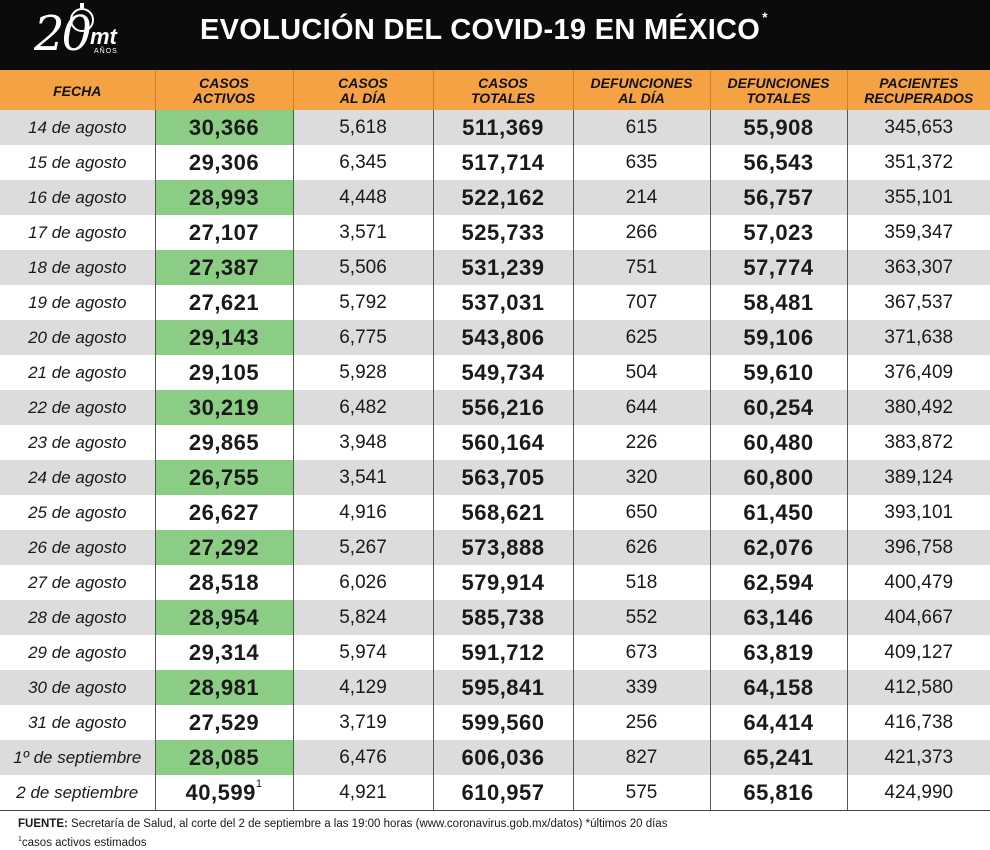 Image resolution: width=990 pixels, height=850 pixels. What do you see at coordinates (778, 267) in the screenshot?
I see `total-deaths-cell: 57,774` at bounding box center [778, 267].